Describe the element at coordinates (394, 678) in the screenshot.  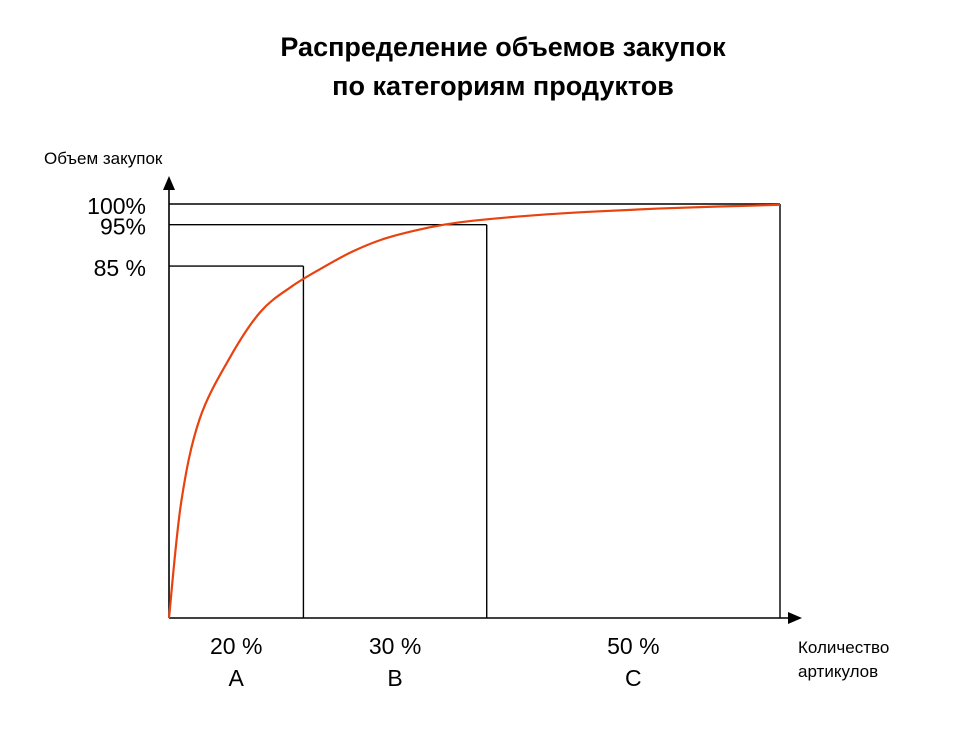
I see `segment-class-label: B` at that location.